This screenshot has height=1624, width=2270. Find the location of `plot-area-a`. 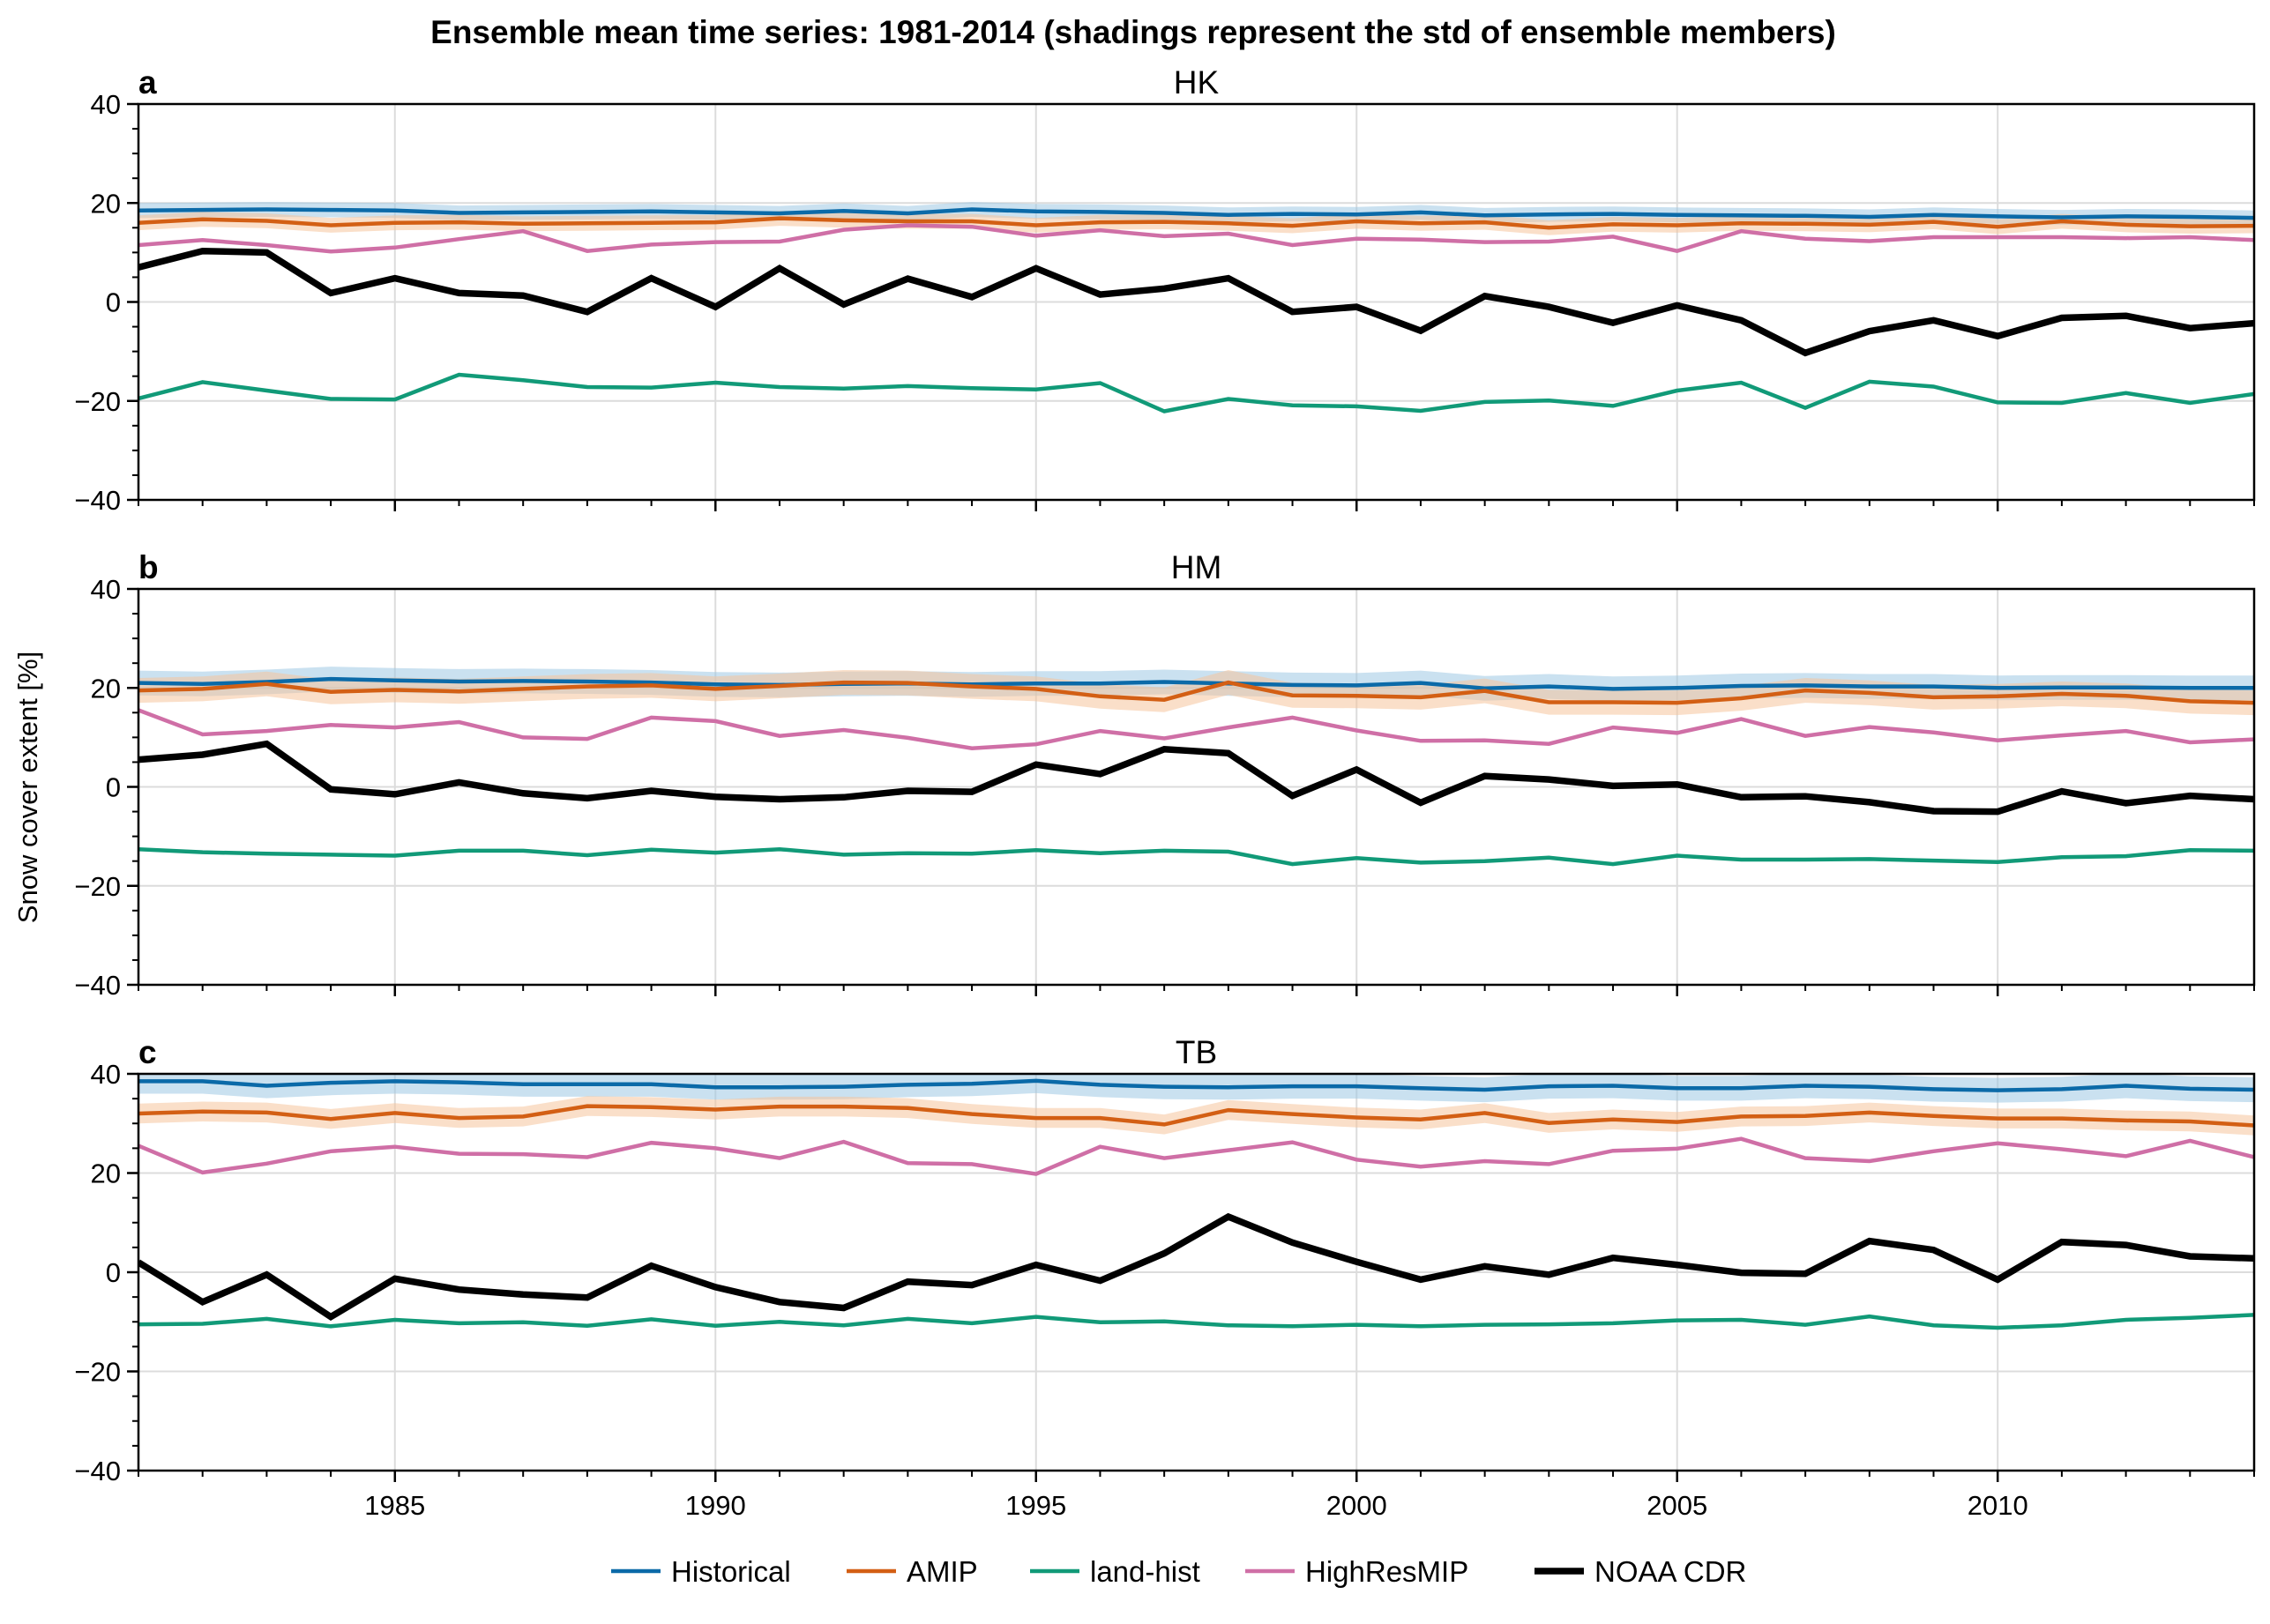

plot-area-a is located at coordinates (1196, 307).